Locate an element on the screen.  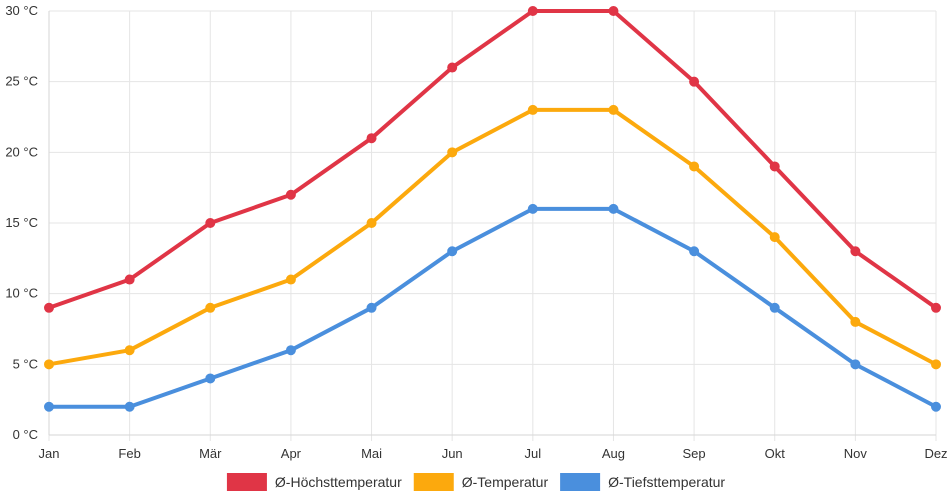
legend-item: Ø-Temperatur is located at coordinates (481, 482).